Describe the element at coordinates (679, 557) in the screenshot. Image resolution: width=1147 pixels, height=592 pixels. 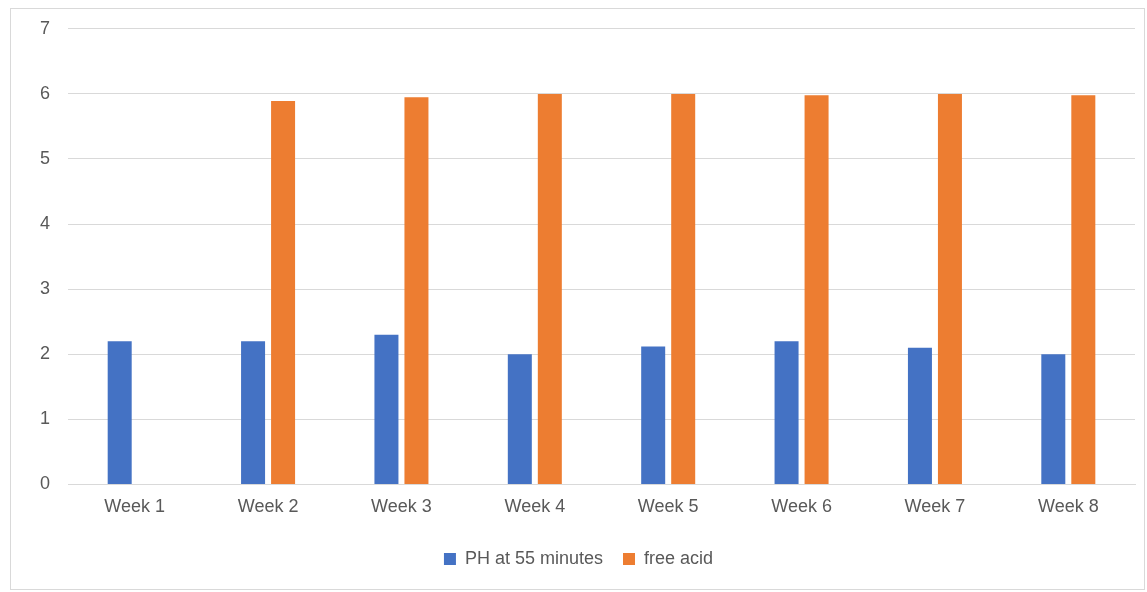
I see `legend-label: free acid` at that location.